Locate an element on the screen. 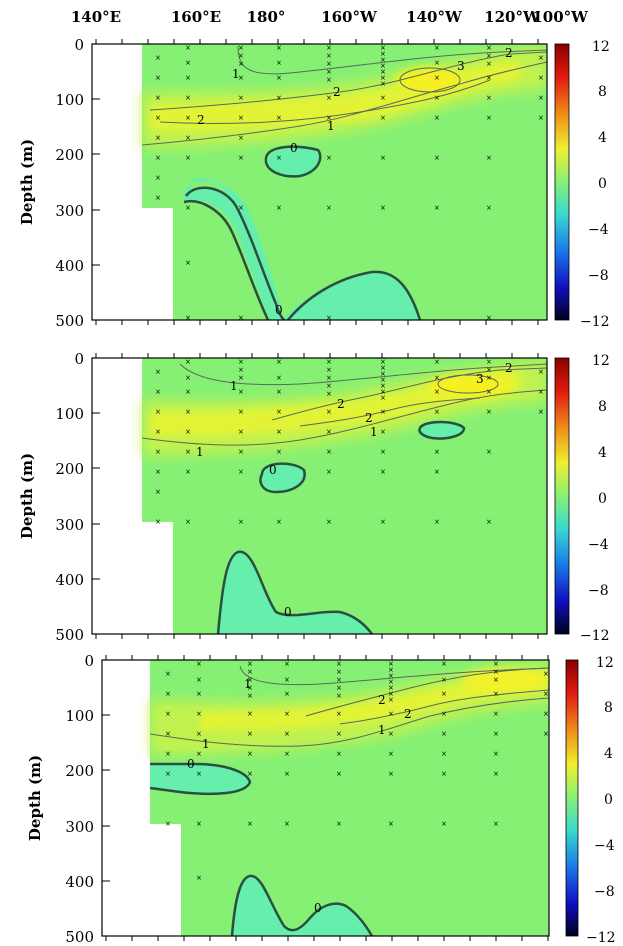 The width and height of the screenshot is (623, 946). lon-label: 100°W is located at coordinates (560, 17).